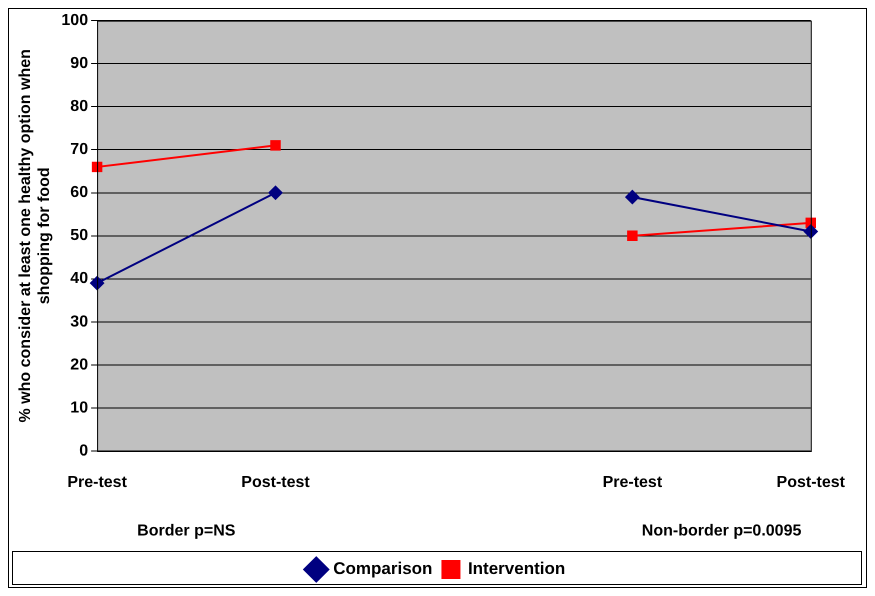  What do you see at coordinates (79, 407) in the screenshot?
I see `y-tick-label: 10` at bounding box center [79, 407].